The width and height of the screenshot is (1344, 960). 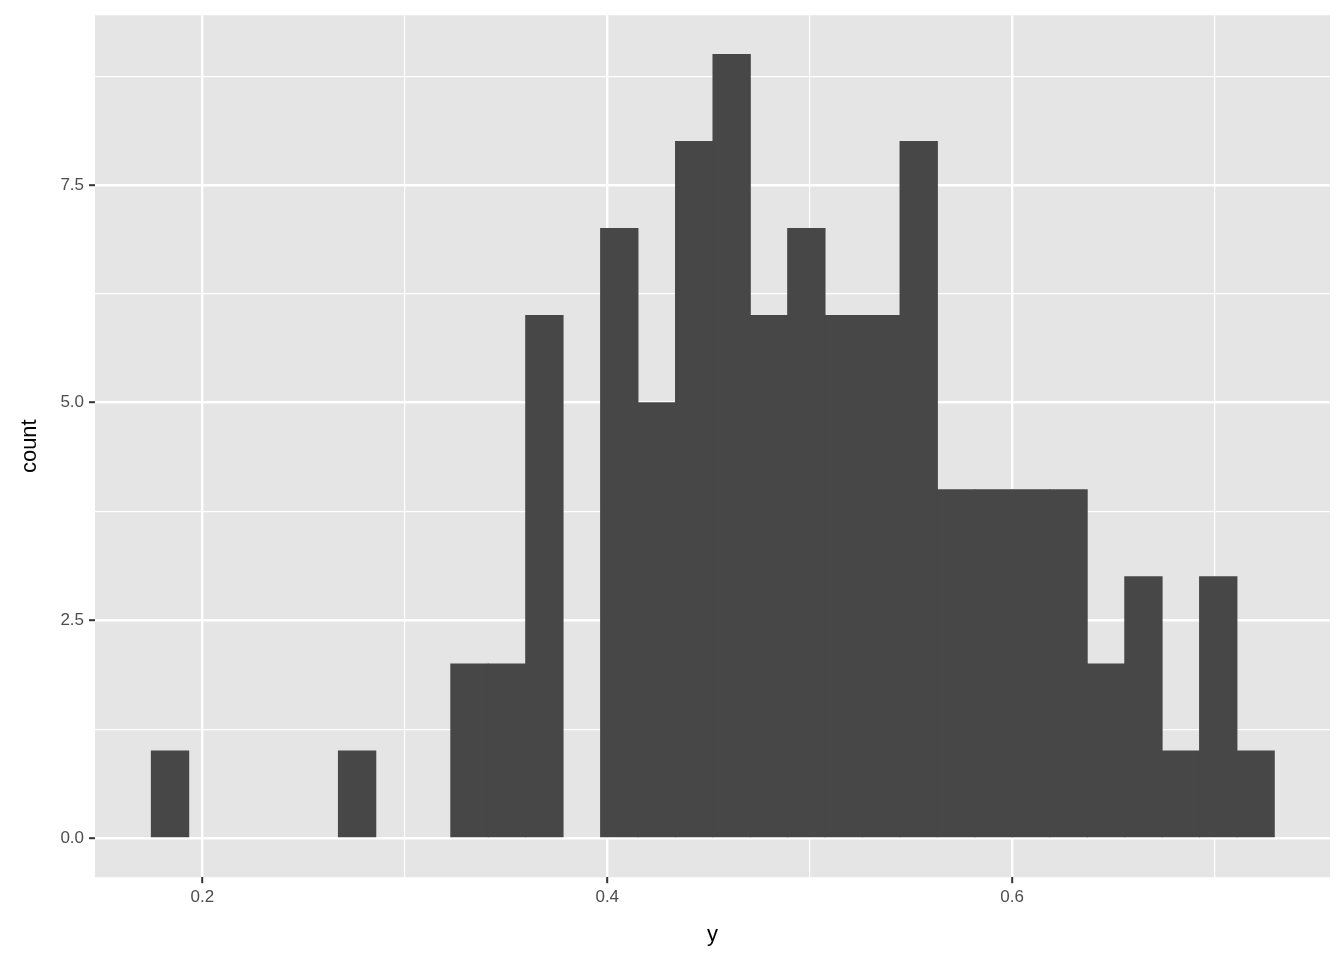 What do you see at coordinates (29, 446) in the screenshot?
I see `y-axis-title: count` at bounding box center [29, 446].